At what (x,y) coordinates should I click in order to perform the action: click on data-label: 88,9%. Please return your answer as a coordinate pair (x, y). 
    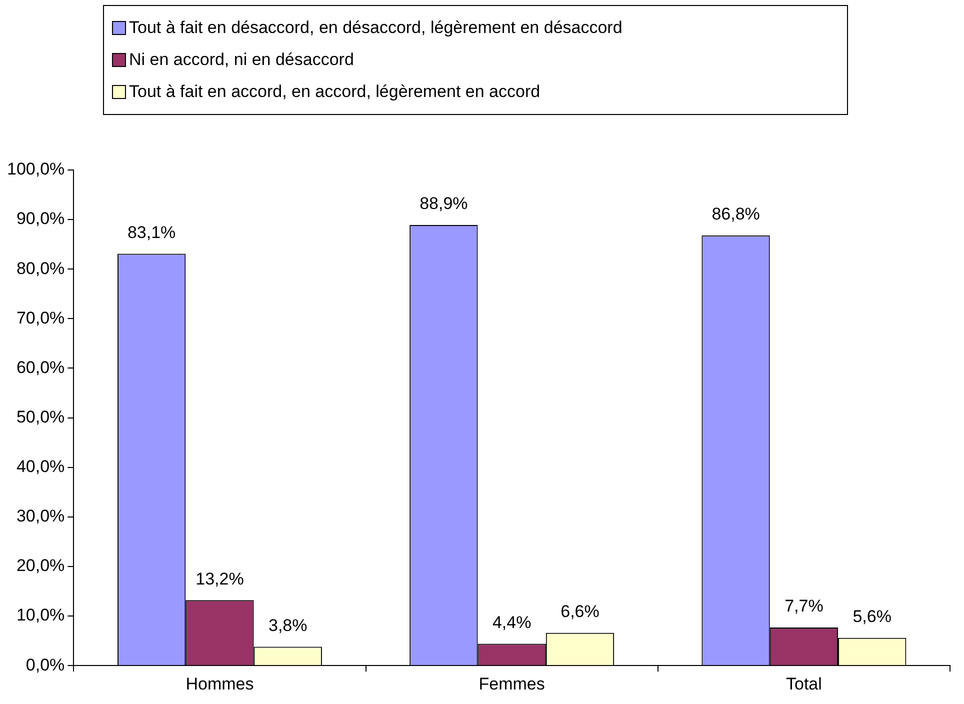
    Looking at the image, I should click on (444, 204).